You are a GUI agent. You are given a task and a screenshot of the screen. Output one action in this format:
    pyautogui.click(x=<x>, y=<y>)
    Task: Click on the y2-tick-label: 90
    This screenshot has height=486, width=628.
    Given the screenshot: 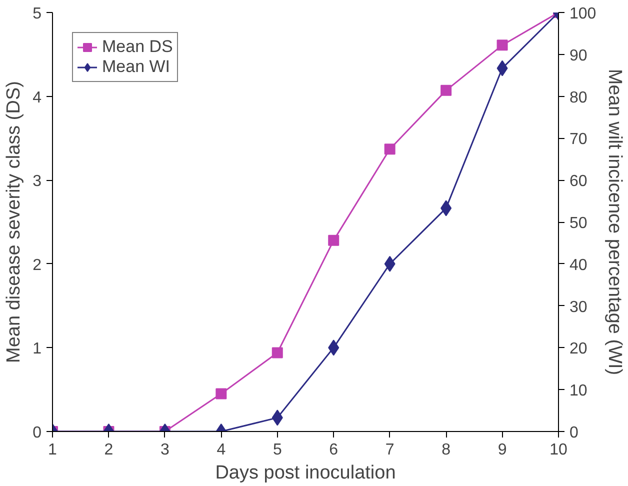 What is the action you would take?
    pyautogui.click(x=579, y=55)
    